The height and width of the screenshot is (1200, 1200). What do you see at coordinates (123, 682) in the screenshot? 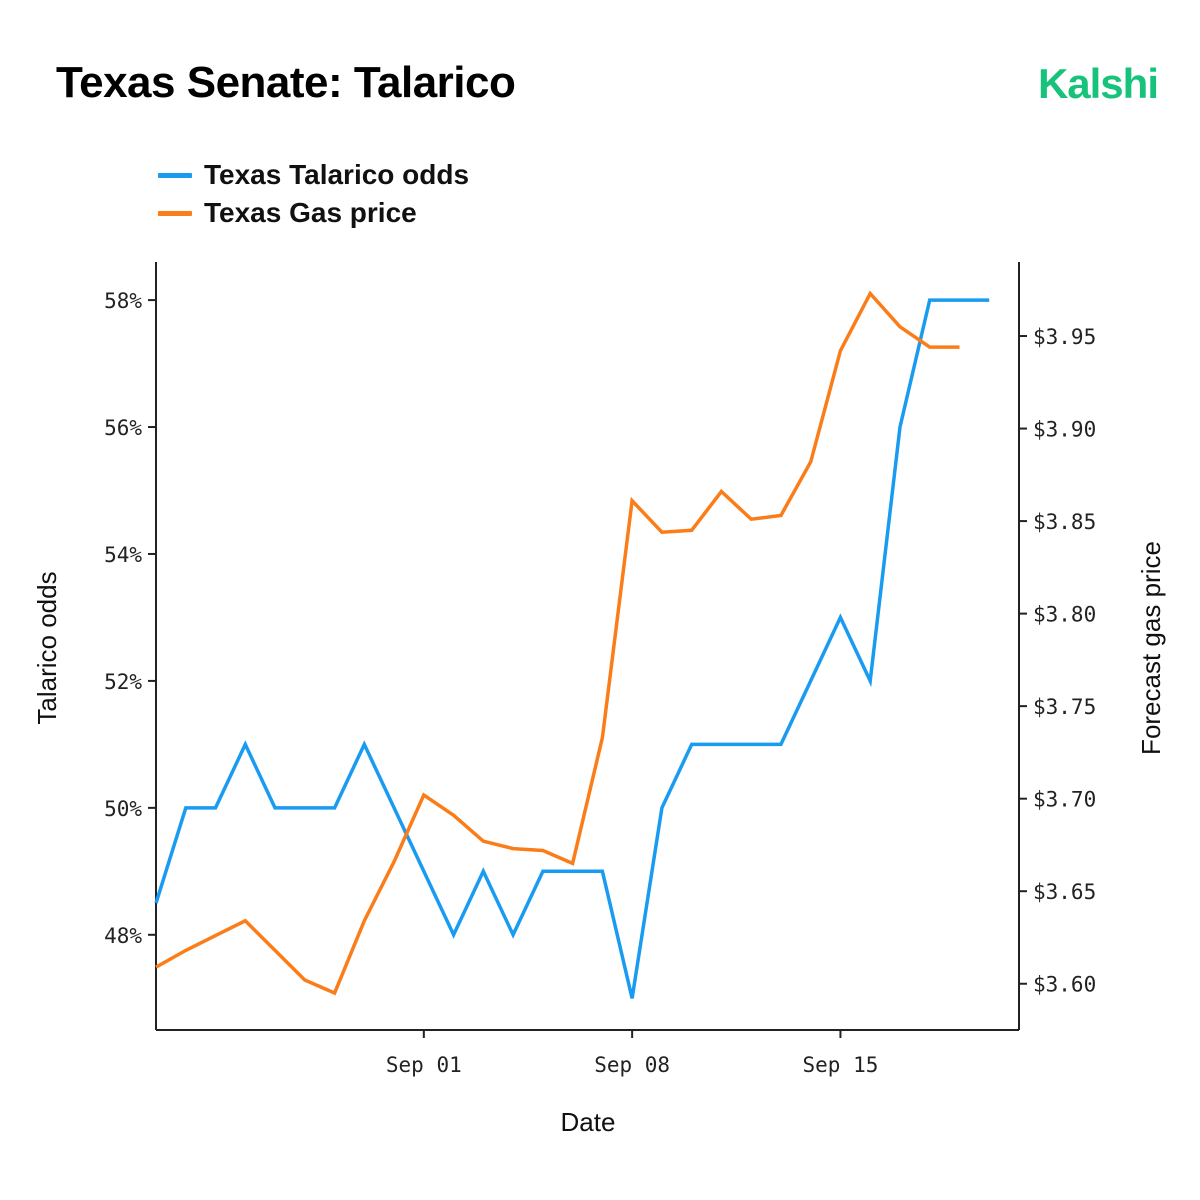
I see `left-y-tick-label: 52%` at bounding box center [123, 682].